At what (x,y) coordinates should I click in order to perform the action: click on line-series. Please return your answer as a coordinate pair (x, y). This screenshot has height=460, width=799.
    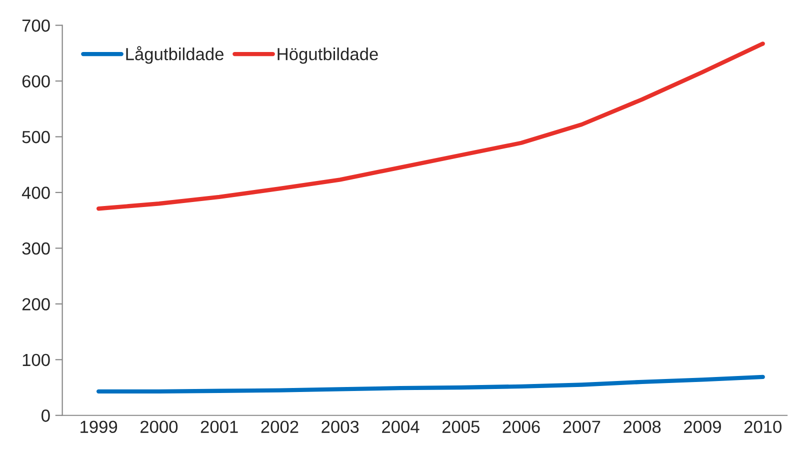
    Looking at the image, I should click on (430, 384).